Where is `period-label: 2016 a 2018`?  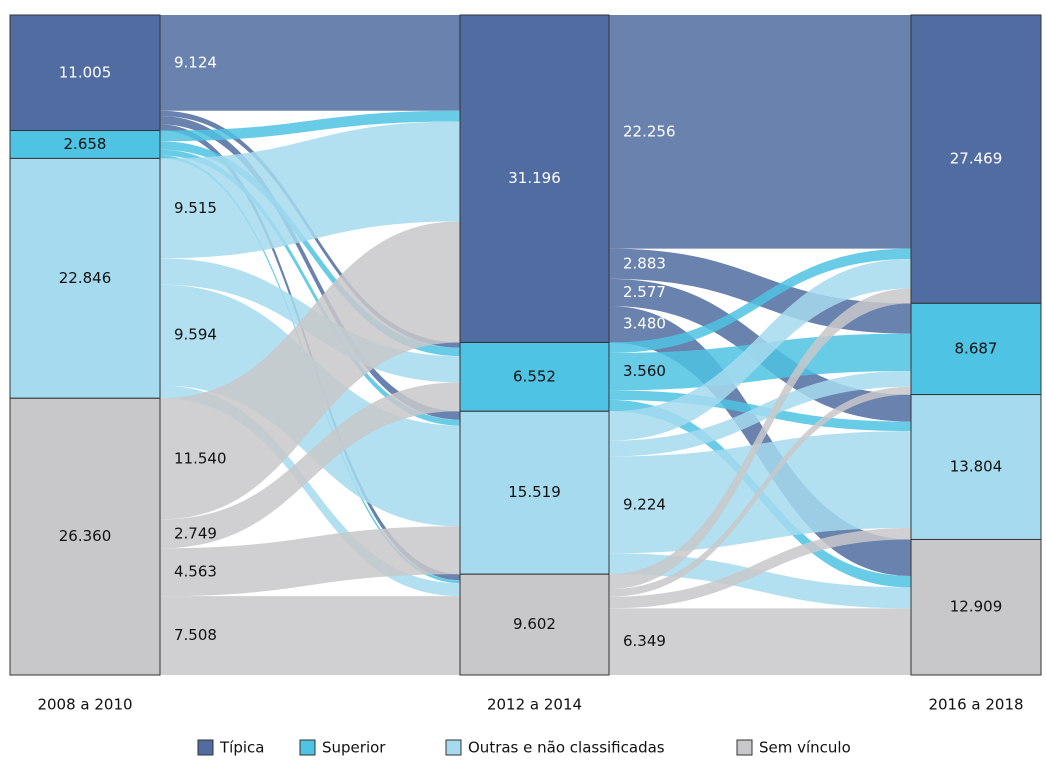 period-label: 2016 a 2018 is located at coordinates (975, 705).